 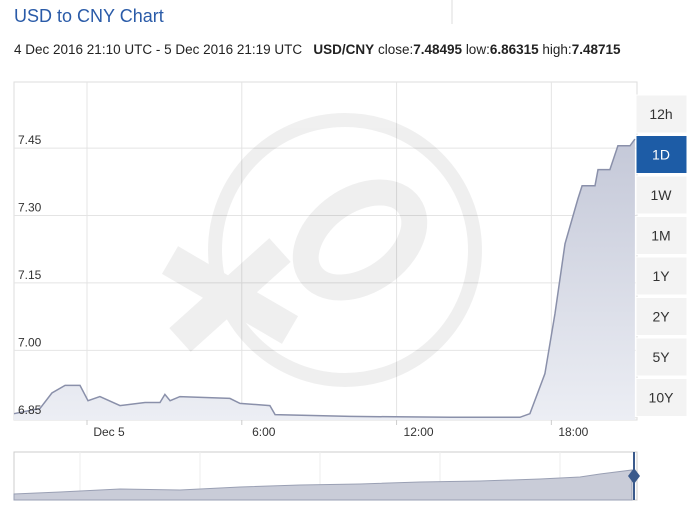 What do you see at coordinates (30, 140) in the screenshot?
I see `y-tick-label: 7.45` at bounding box center [30, 140].